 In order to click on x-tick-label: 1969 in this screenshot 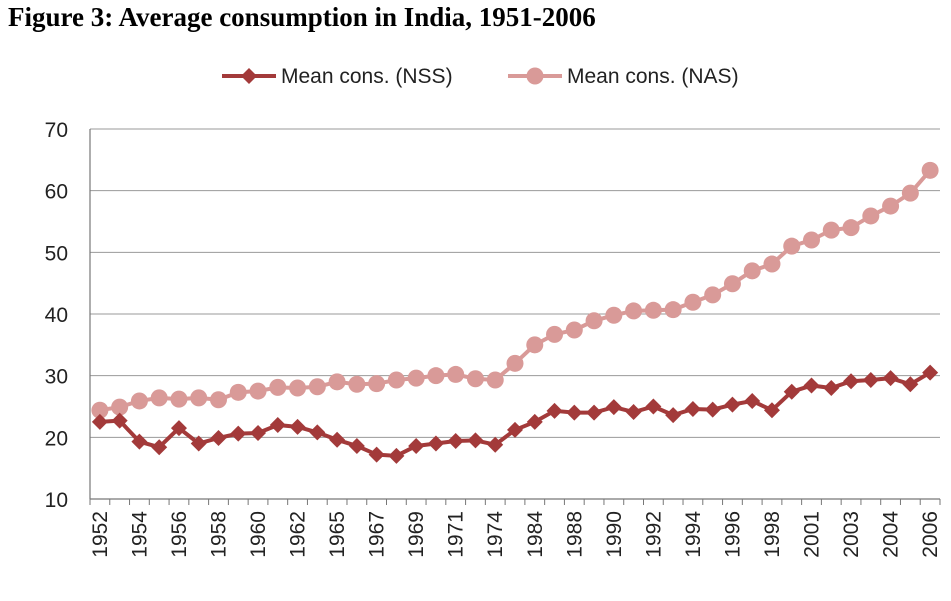, I will do `click(416, 534)`.